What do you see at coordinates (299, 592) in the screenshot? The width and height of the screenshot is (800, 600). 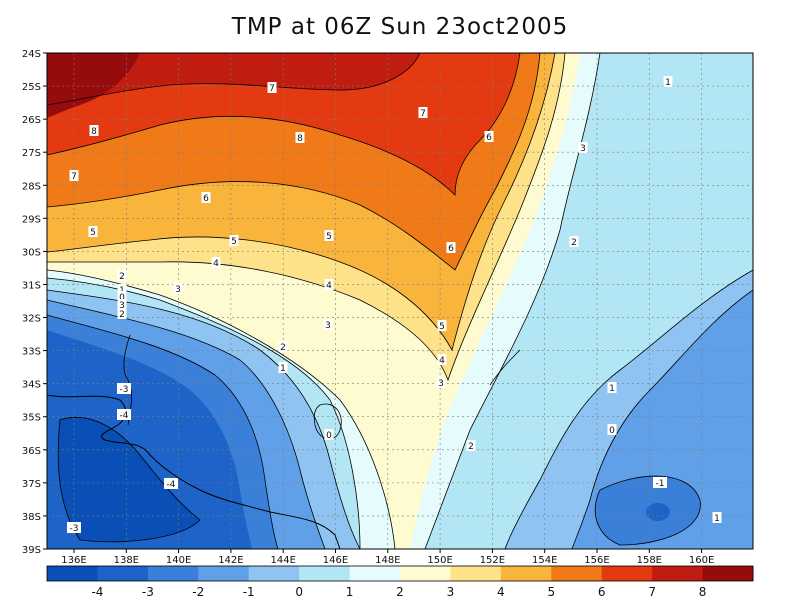 I see `colorbar-label: 0` at bounding box center [299, 592].